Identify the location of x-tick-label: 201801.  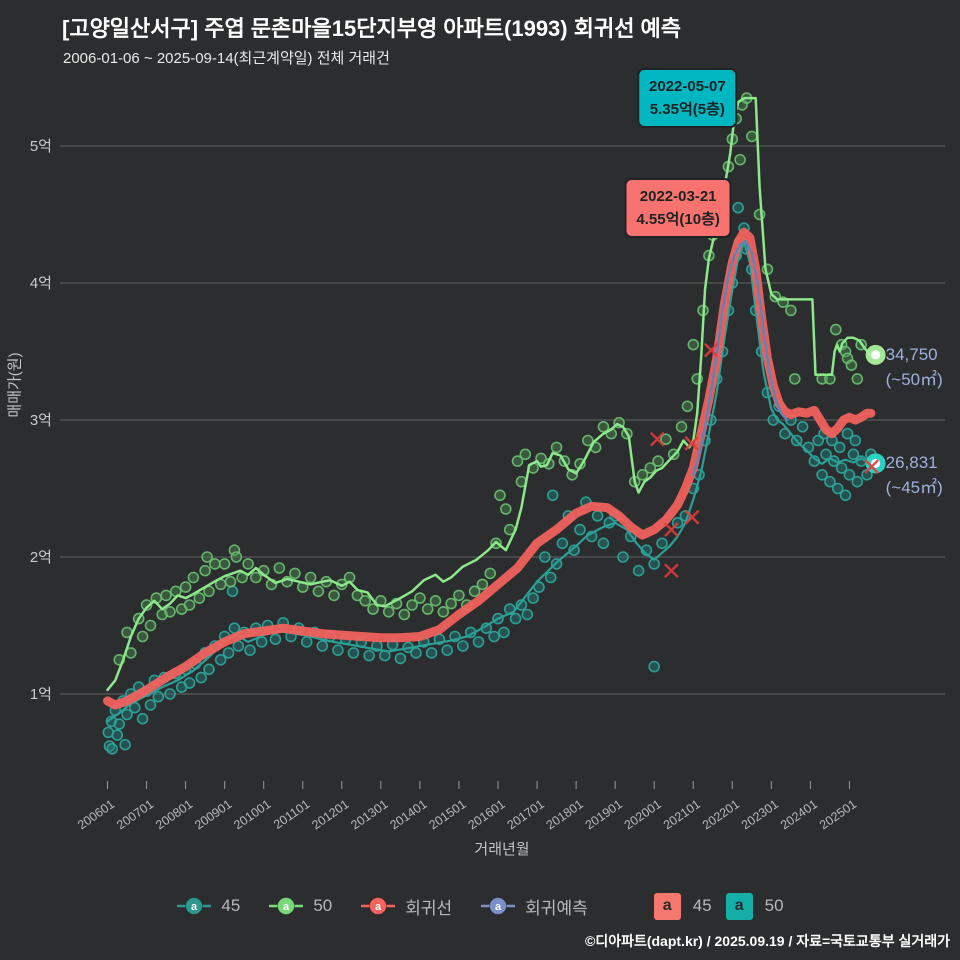
(565, 814).